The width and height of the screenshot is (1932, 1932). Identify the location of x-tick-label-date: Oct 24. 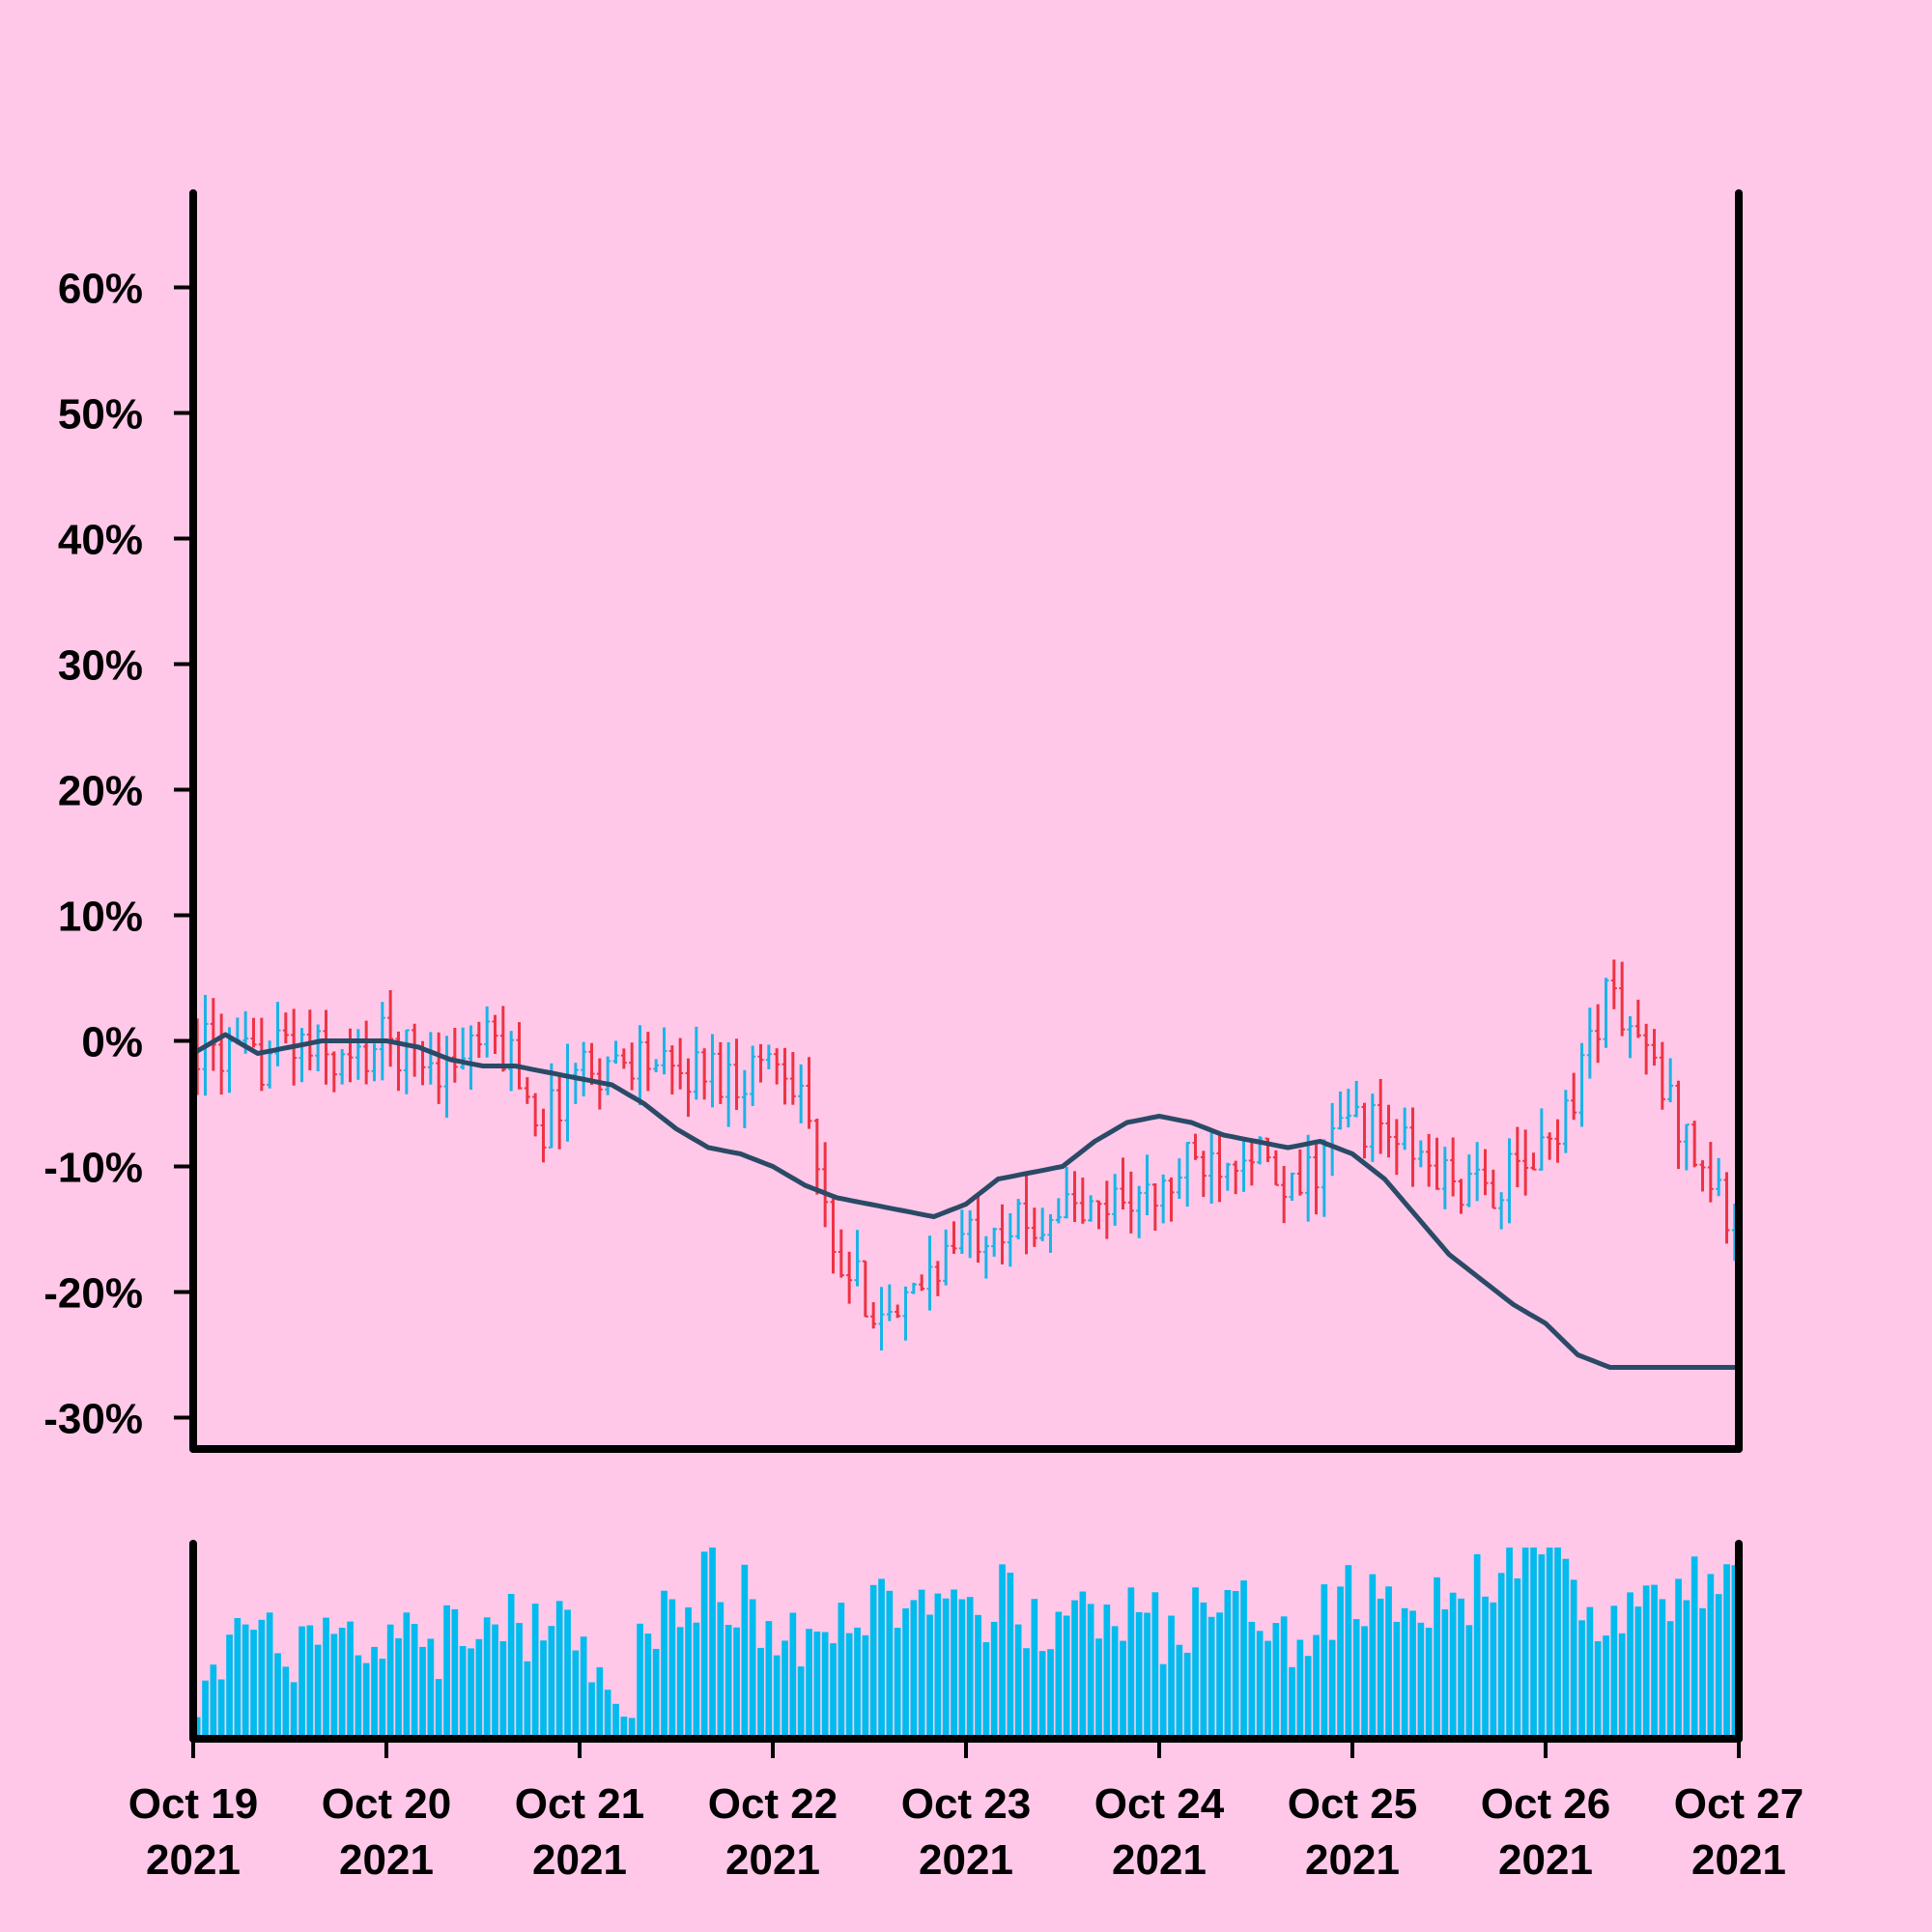
(1159, 1804).